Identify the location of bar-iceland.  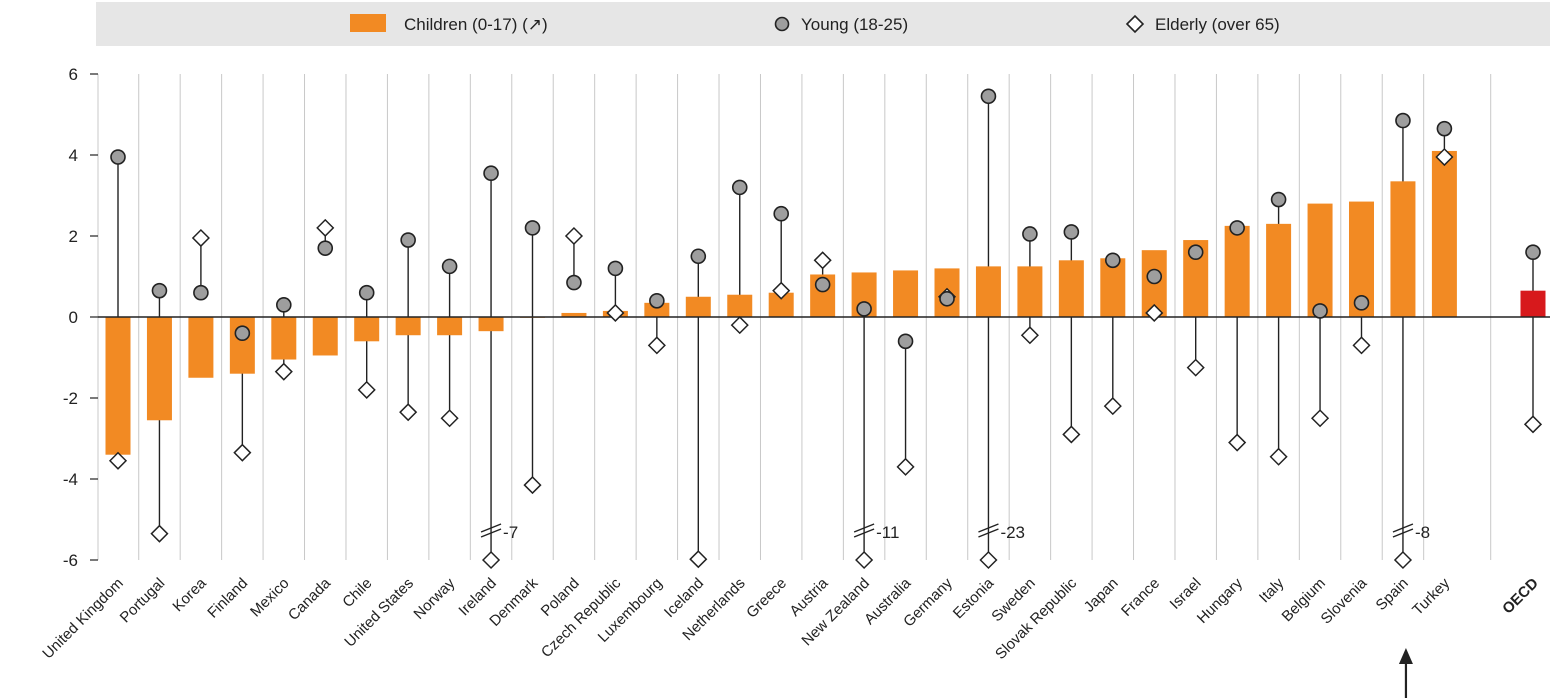
(698, 306).